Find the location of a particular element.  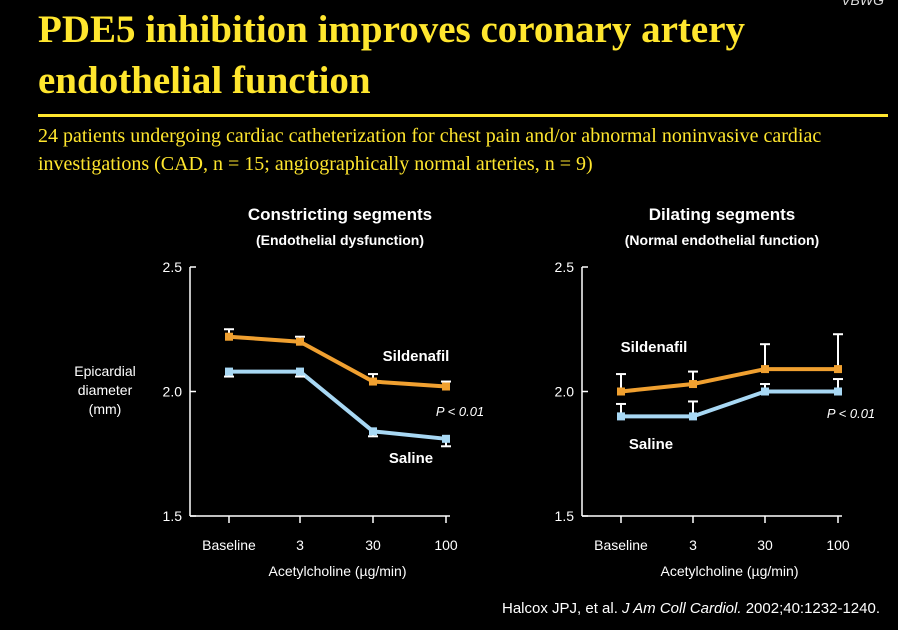

corner-logo-text: VBWG is located at coordinates (862, 4).